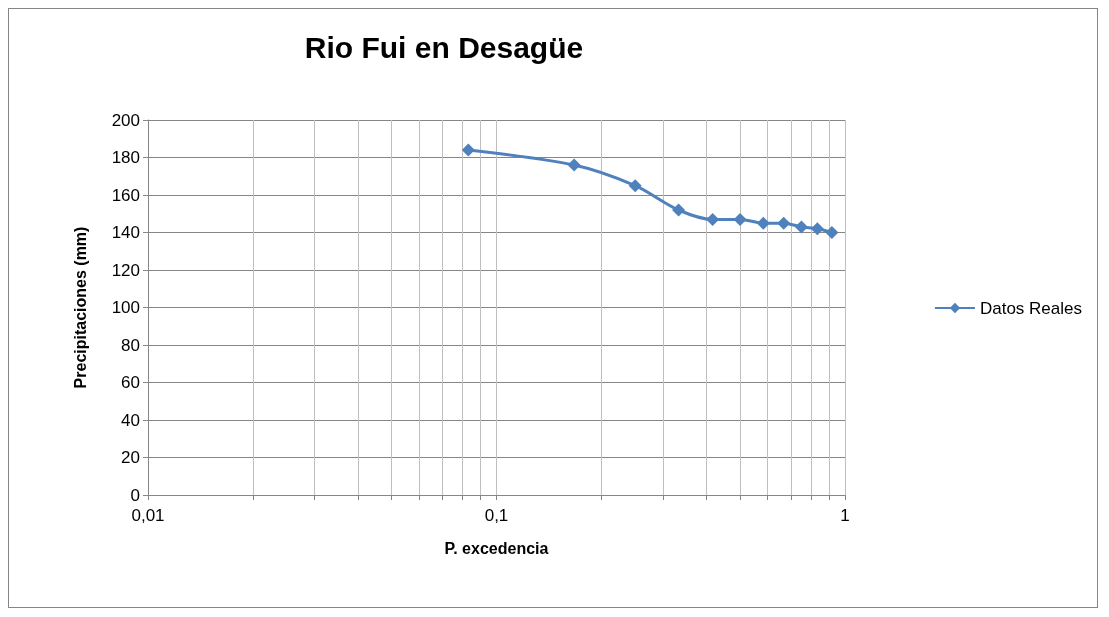 The image size is (1109, 617). I want to click on legend-label: Datos Reales, so click(1031, 308).